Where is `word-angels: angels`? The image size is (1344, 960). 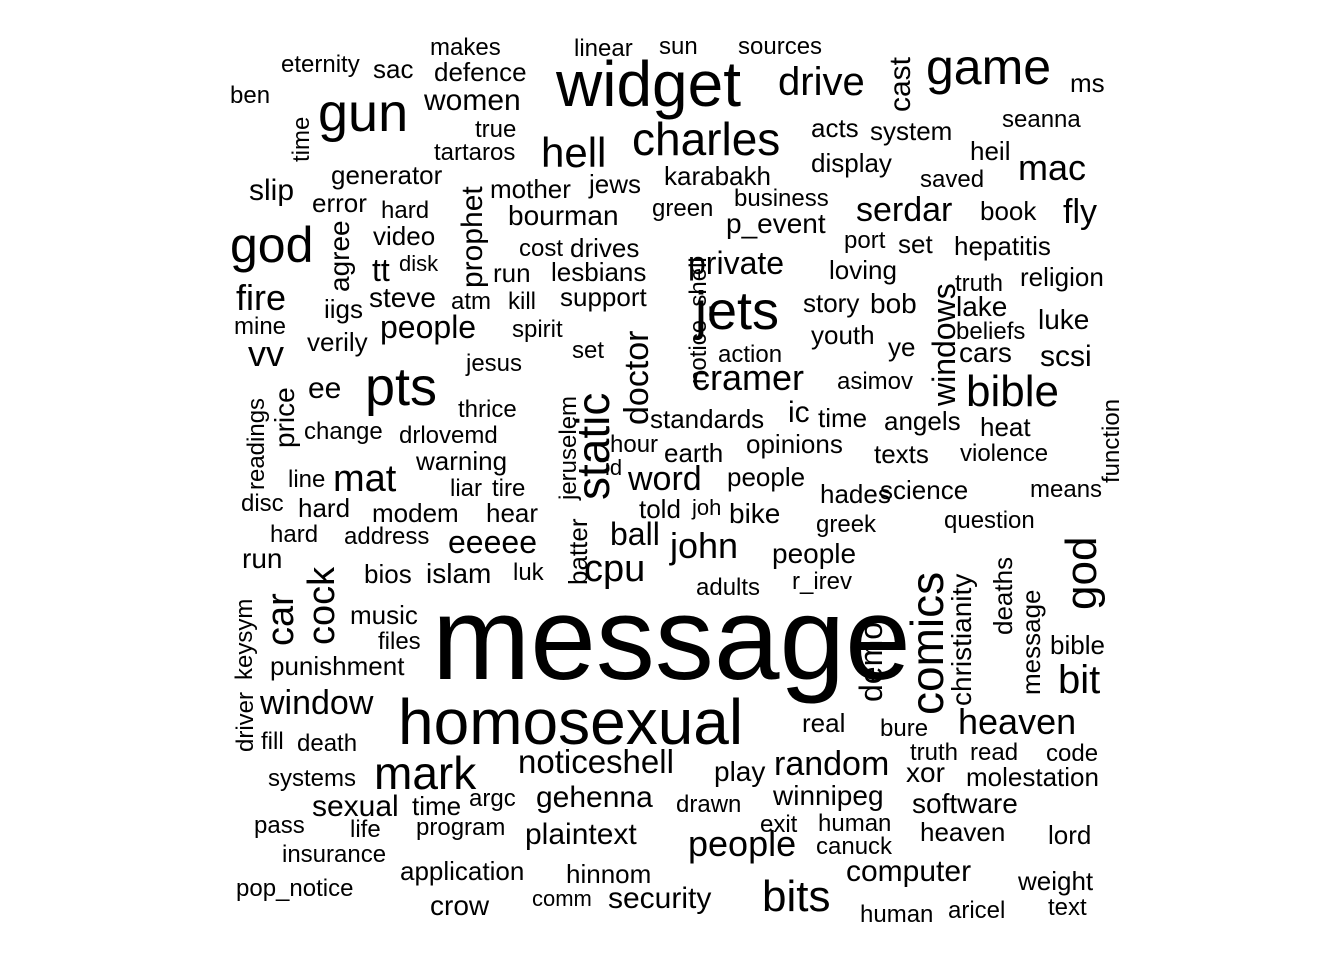 word-angels: angels is located at coordinates (922, 421).